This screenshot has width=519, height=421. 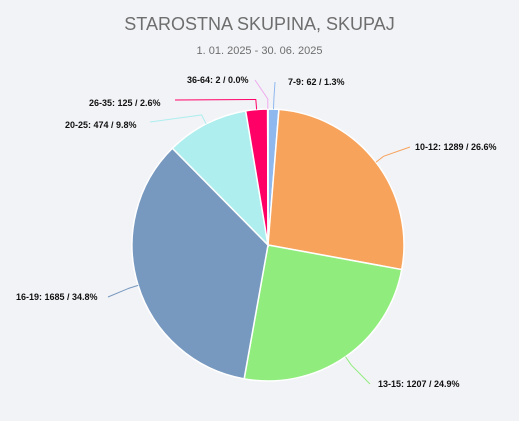 I want to click on chart-subtitle: 1. 01. 2025 - 30. 06. 2025, so click(x=260, y=51).